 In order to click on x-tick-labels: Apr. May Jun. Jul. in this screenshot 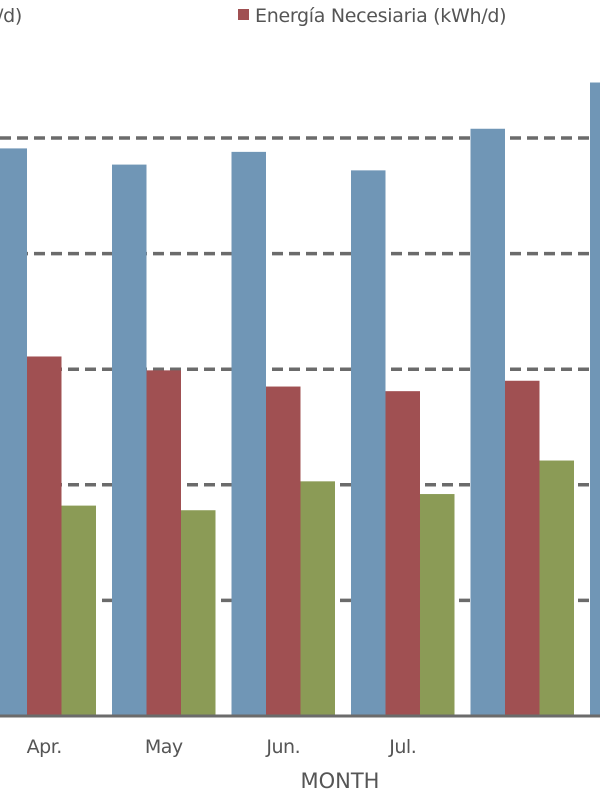, I will do `click(222, 747)`.